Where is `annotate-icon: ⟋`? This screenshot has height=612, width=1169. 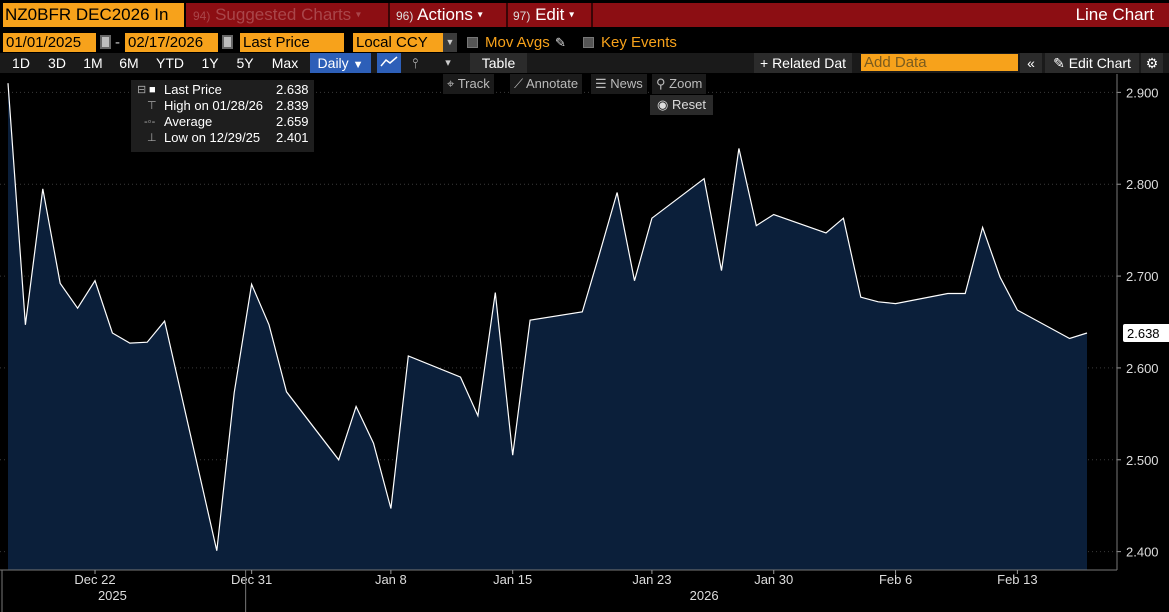
annotate-icon: ⟋ is located at coordinates (519, 83).